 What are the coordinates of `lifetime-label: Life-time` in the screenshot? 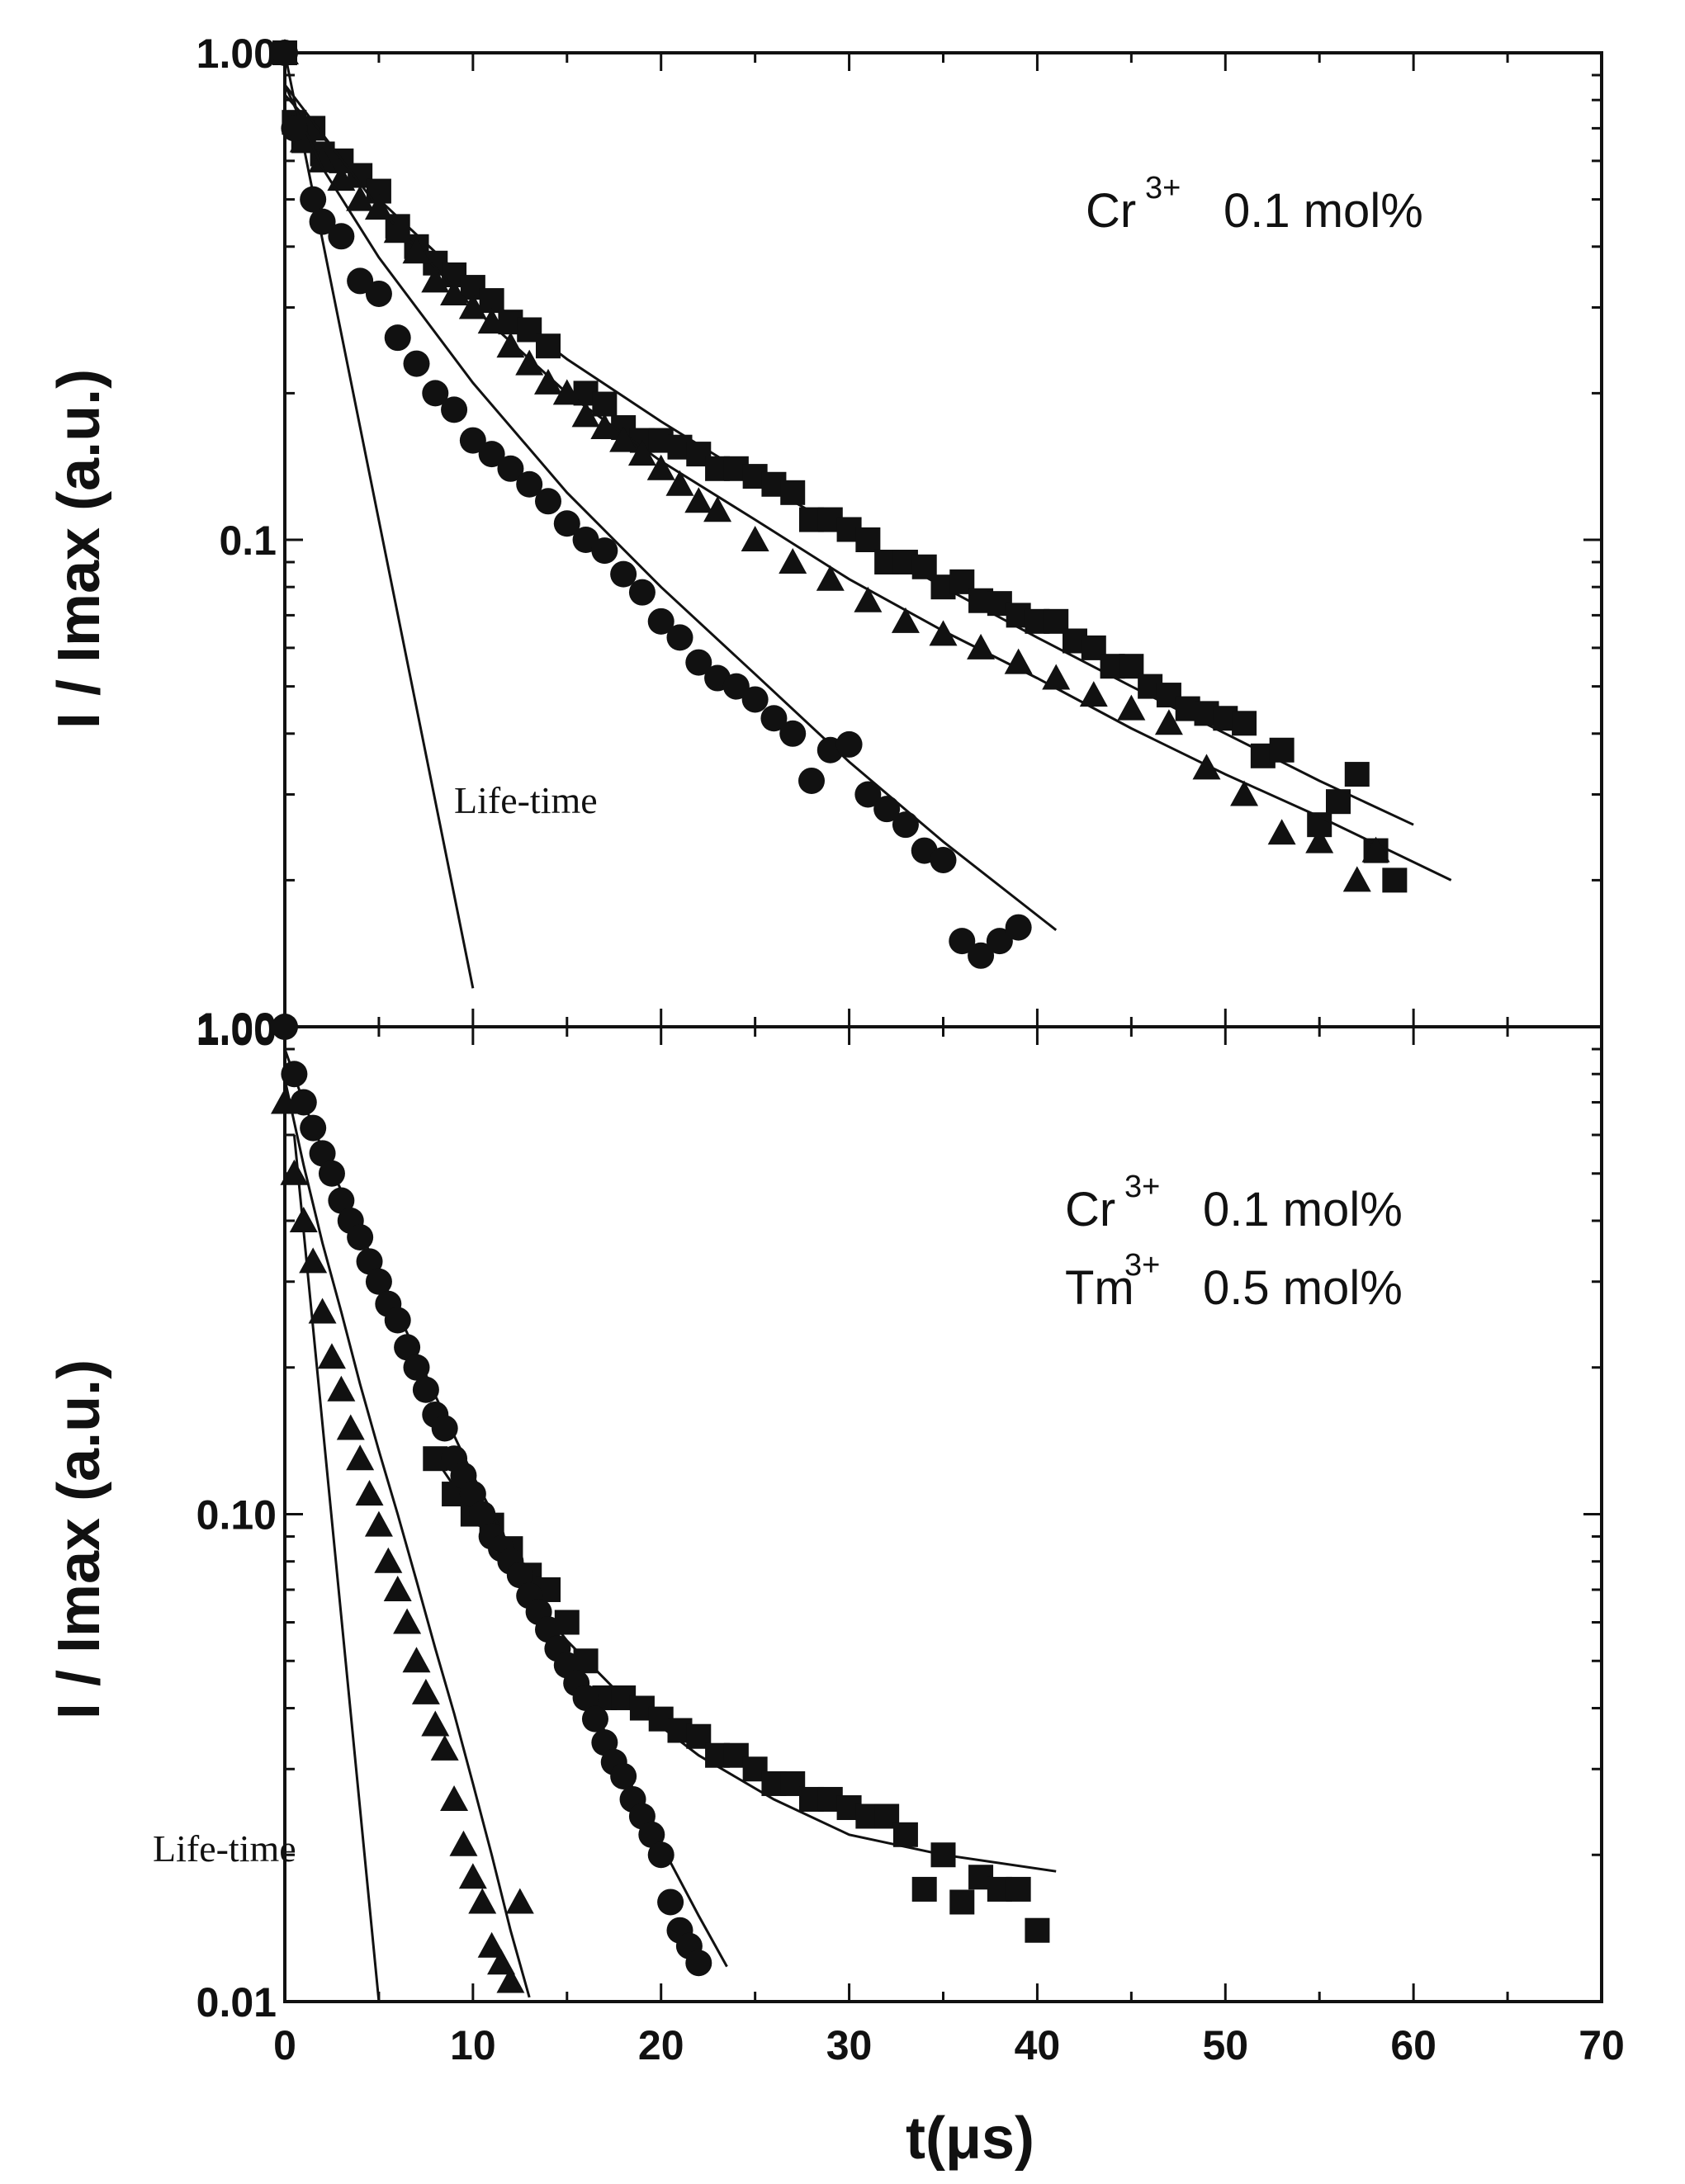 It's located at (526, 800).